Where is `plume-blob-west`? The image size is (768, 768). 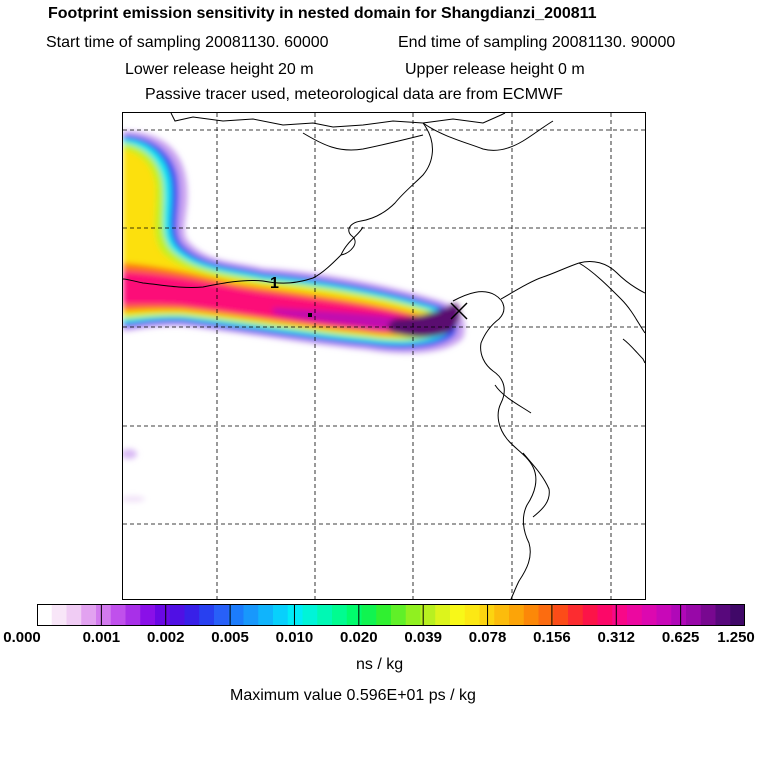 plume-blob-west is located at coordinates (130, 454).